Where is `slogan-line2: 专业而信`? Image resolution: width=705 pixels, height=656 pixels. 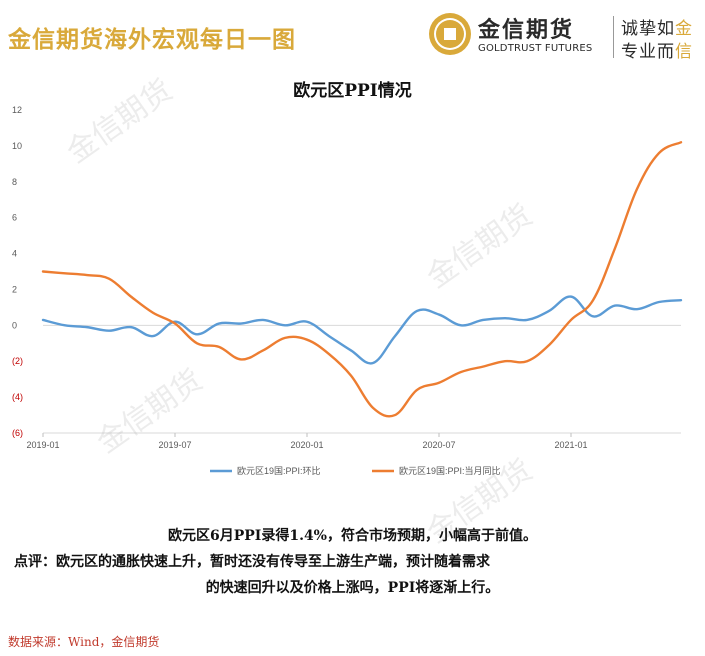 slogan-line2: 专业而信 is located at coordinates (657, 52).